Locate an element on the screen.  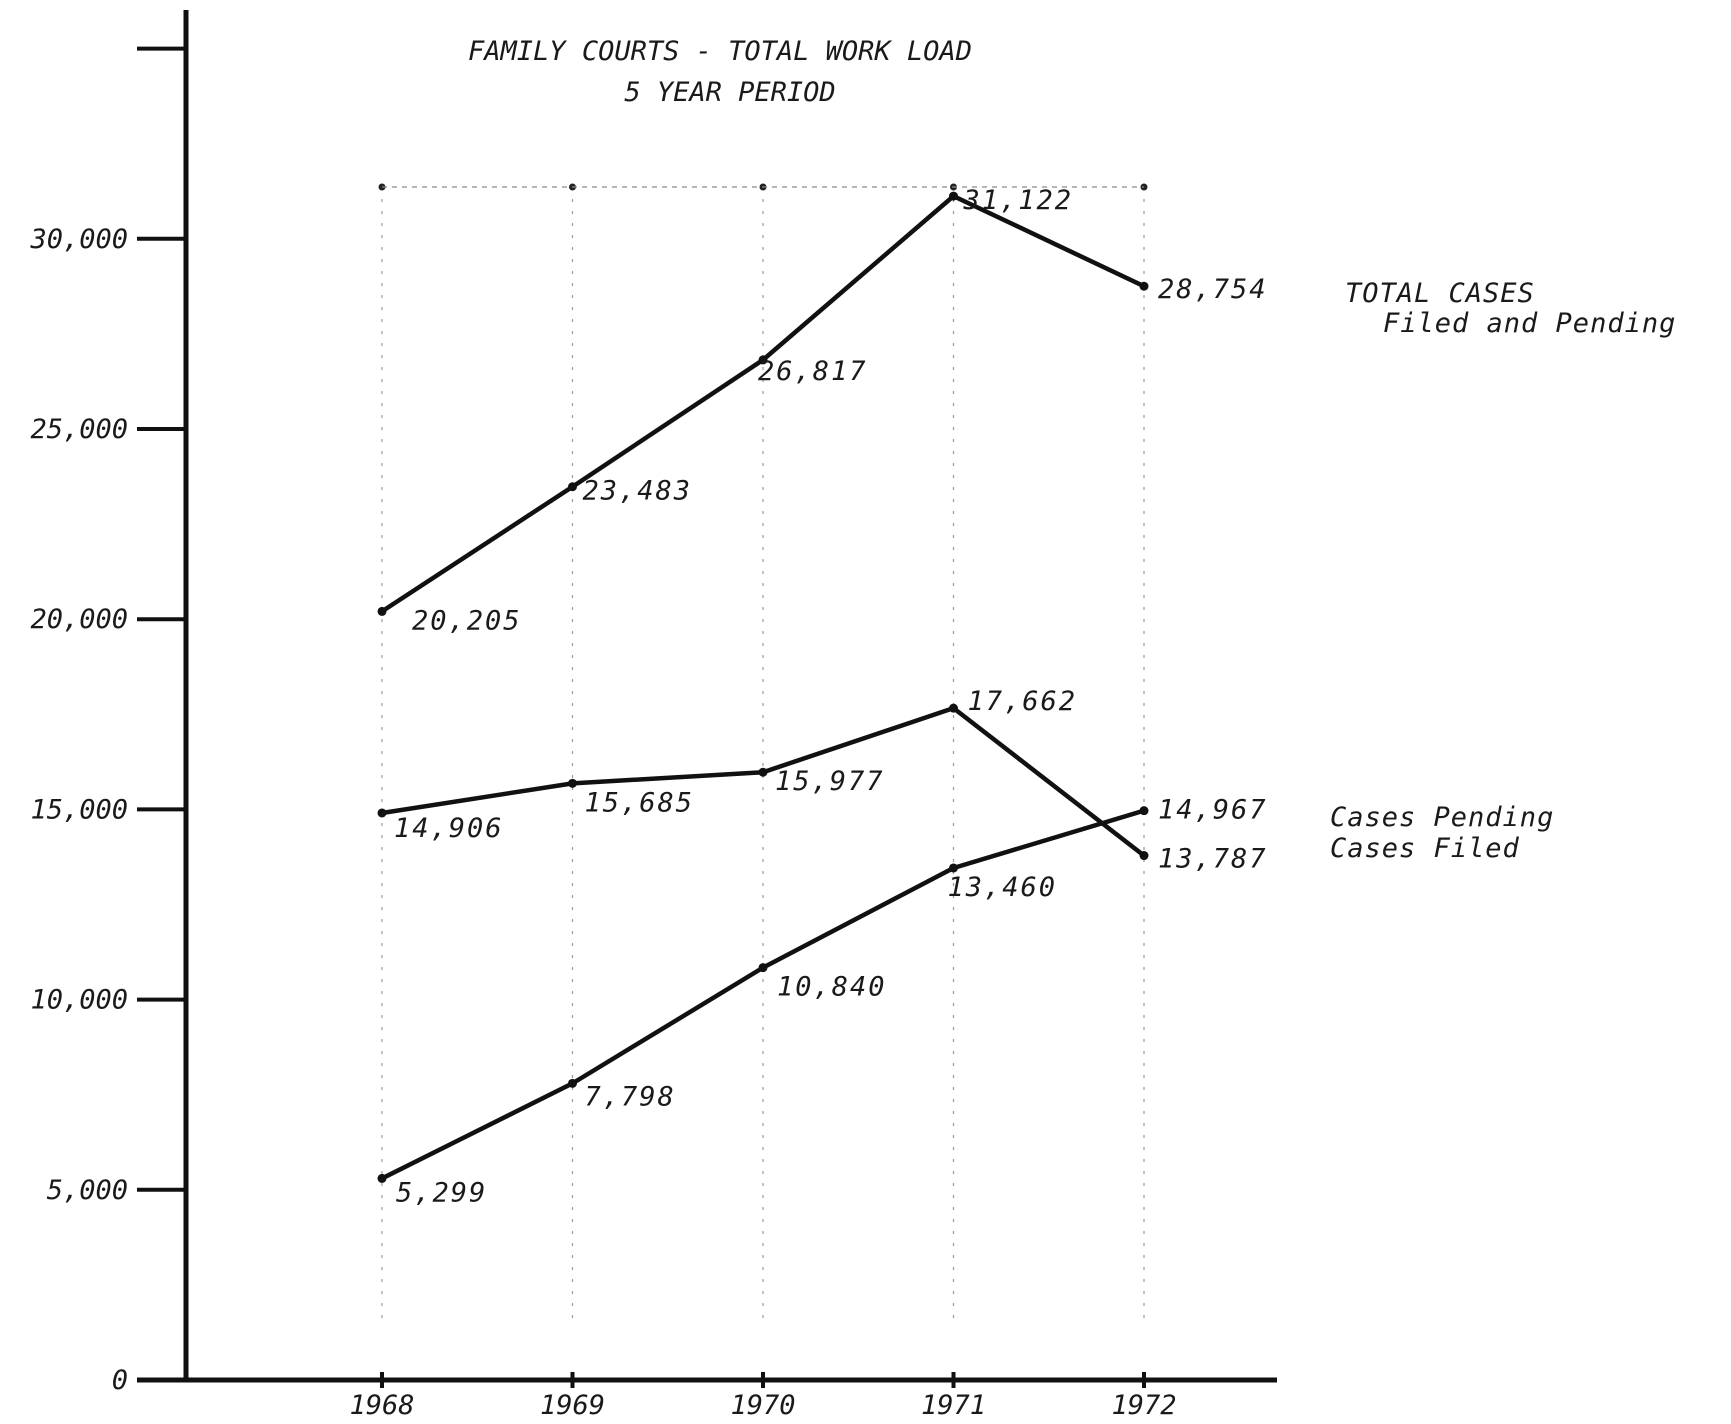
data-point-s2-1969 is located at coordinates (572, 1083).